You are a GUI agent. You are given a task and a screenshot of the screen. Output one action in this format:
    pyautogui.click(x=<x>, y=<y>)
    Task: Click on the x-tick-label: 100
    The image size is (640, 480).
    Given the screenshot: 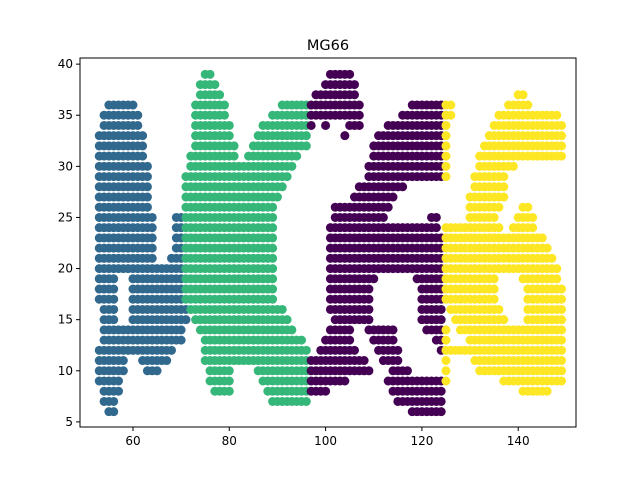 What is the action you would take?
    pyautogui.click(x=325, y=441)
    